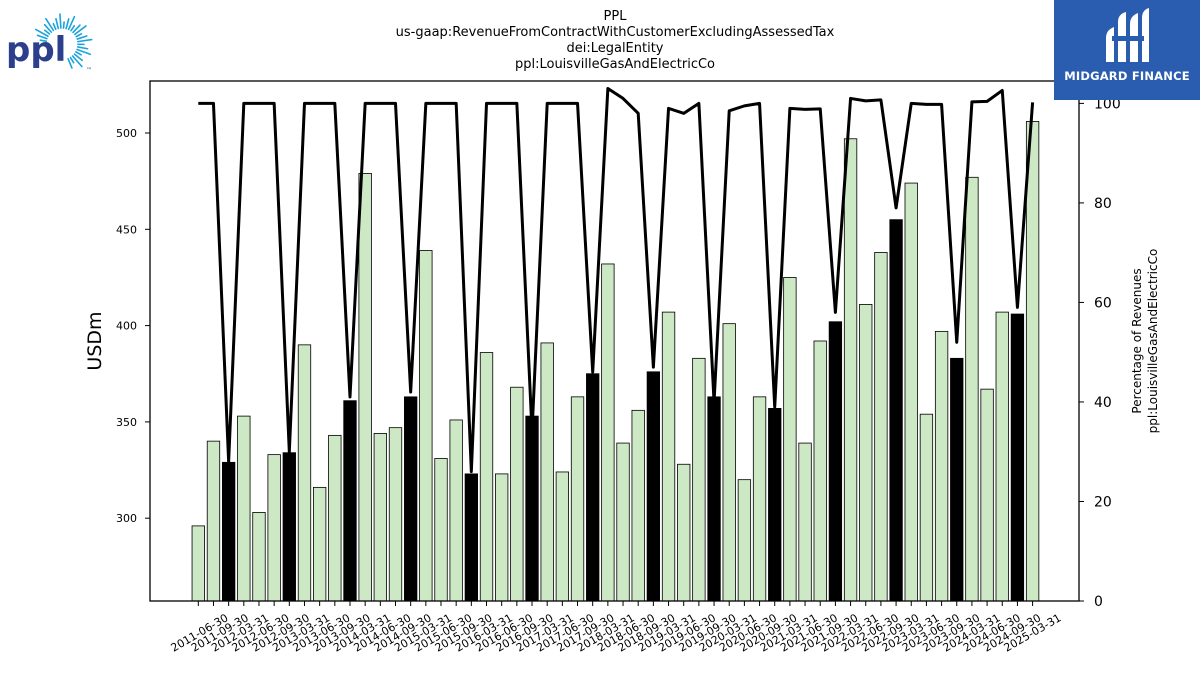 The image size is (1200, 675). Describe the element at coordinates (1100, 353) in the screenshot. I see `y-axis-right: 0 20 40 60 80 100` at that location.